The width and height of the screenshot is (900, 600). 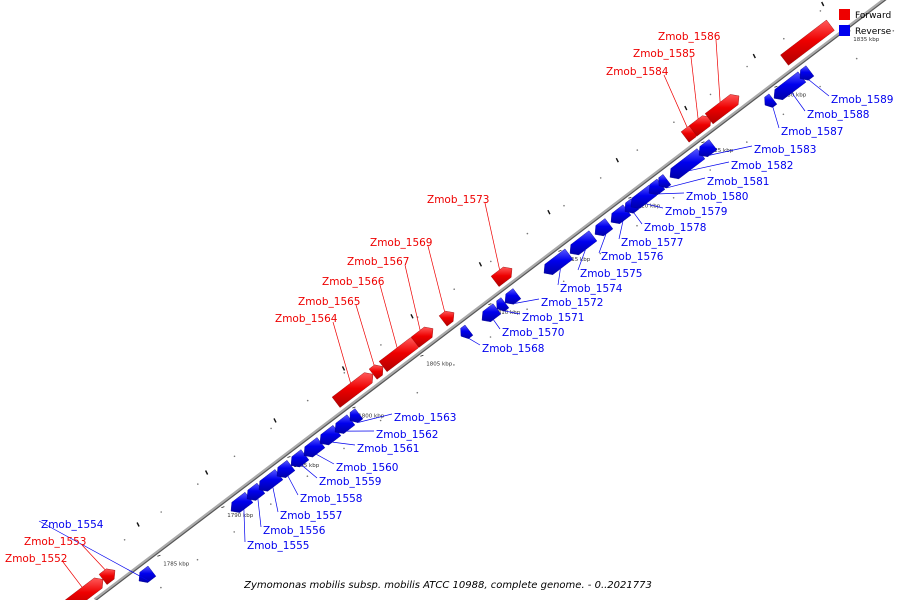 What do you see at coordinates (367, 468) in the screenshot?
I see `gene-label: Zmob_1560` at bounding box center [367, 468].